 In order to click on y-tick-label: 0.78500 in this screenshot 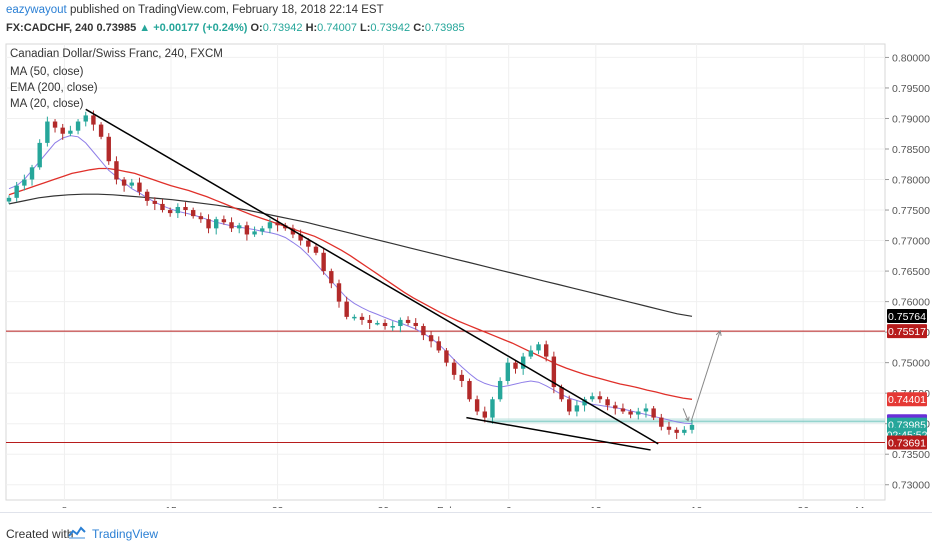, I will do `click(911, 150)`.